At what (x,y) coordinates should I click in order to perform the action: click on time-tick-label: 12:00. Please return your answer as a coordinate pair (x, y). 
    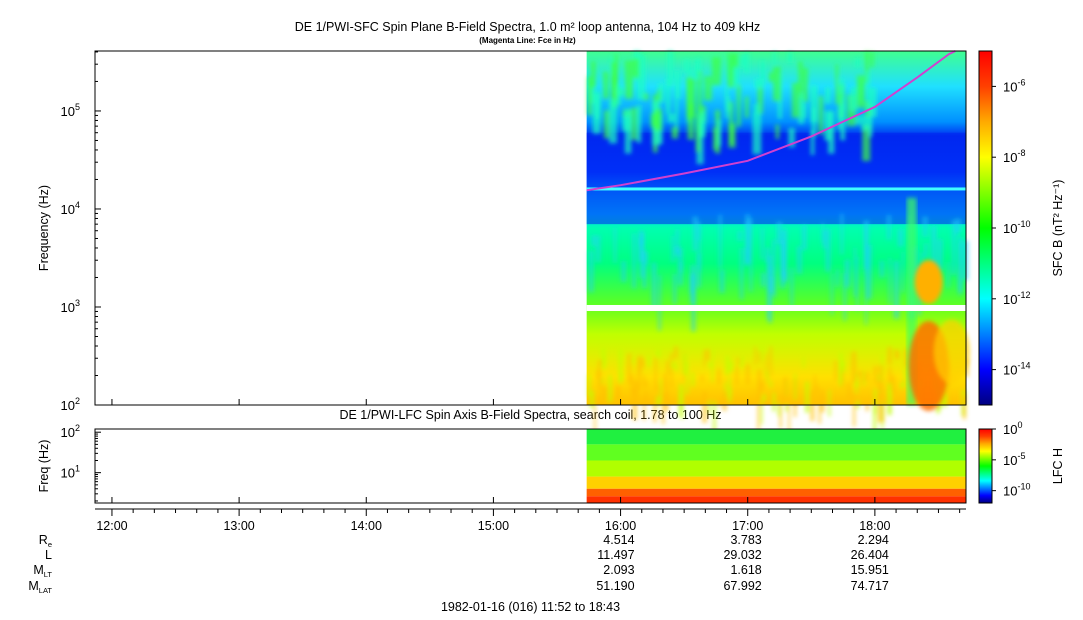
    Looking at the image, I should click on (111, 526).